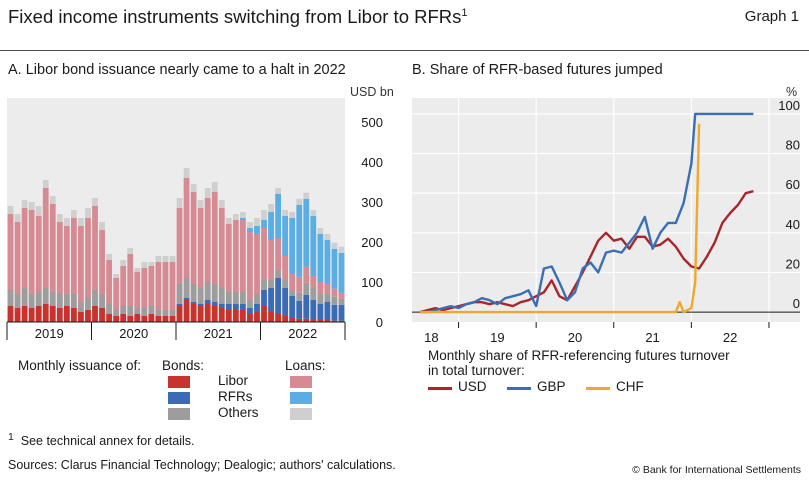  What do you see at coordinates (537, 70) in the screenshot?
I see `panel-b-title: B. Share of RFR-based futures jumped` at bounding box center [537, 70].